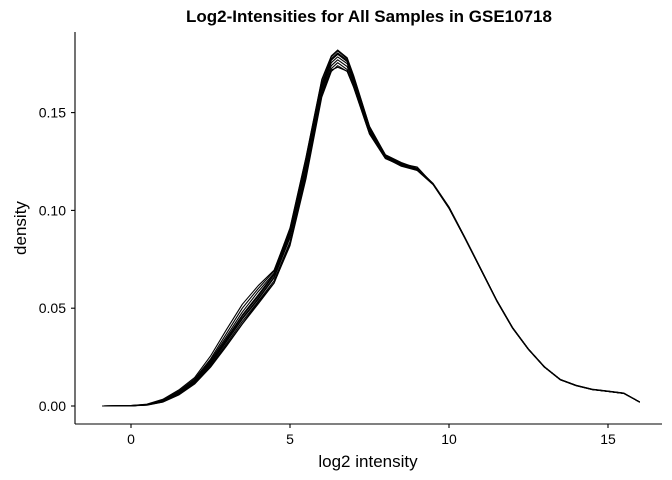  I want to click on y-tick-label: 0.00, so click(52, 406).